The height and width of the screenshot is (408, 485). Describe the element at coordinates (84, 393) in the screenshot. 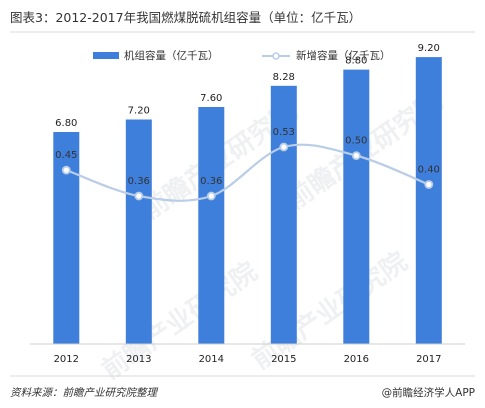

I see `source-note: 资料来源：前瞻产业研究院整理` at that location.